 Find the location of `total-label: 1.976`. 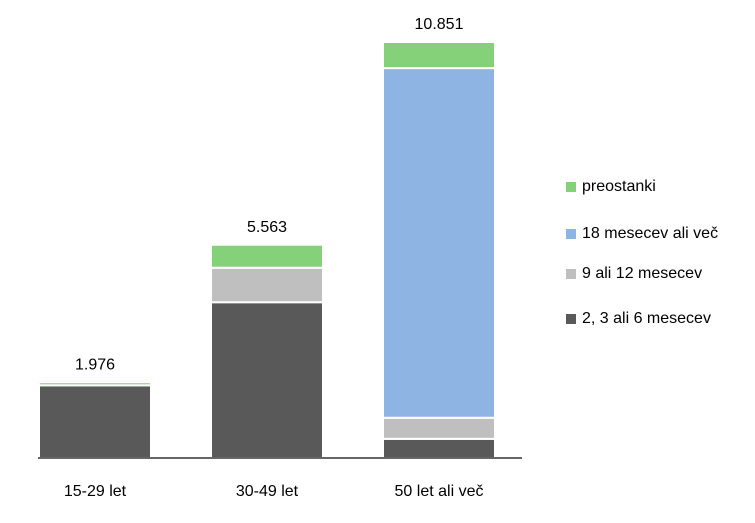

total-label: 1.976 is located at coordinates (95, 364).